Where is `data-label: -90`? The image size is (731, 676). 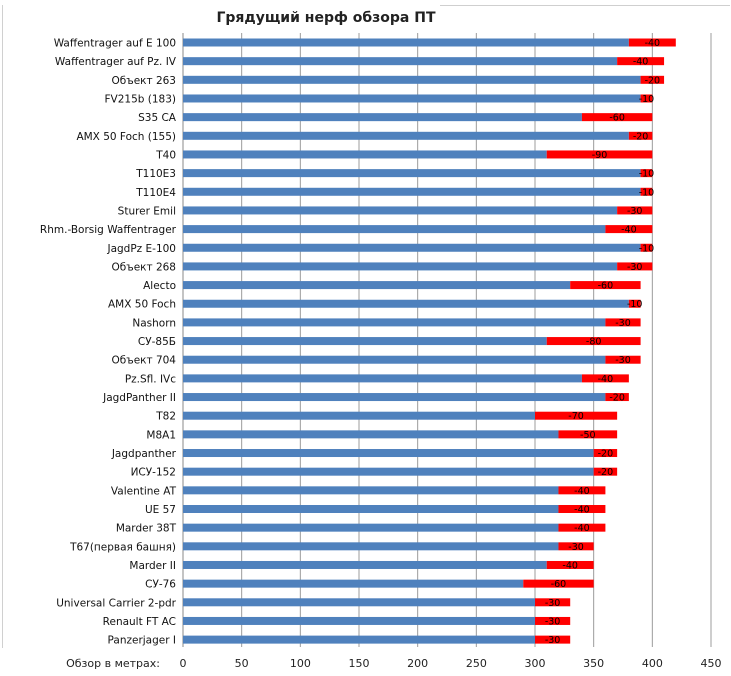 data-label: -90 is located at coordinates (600, 155).